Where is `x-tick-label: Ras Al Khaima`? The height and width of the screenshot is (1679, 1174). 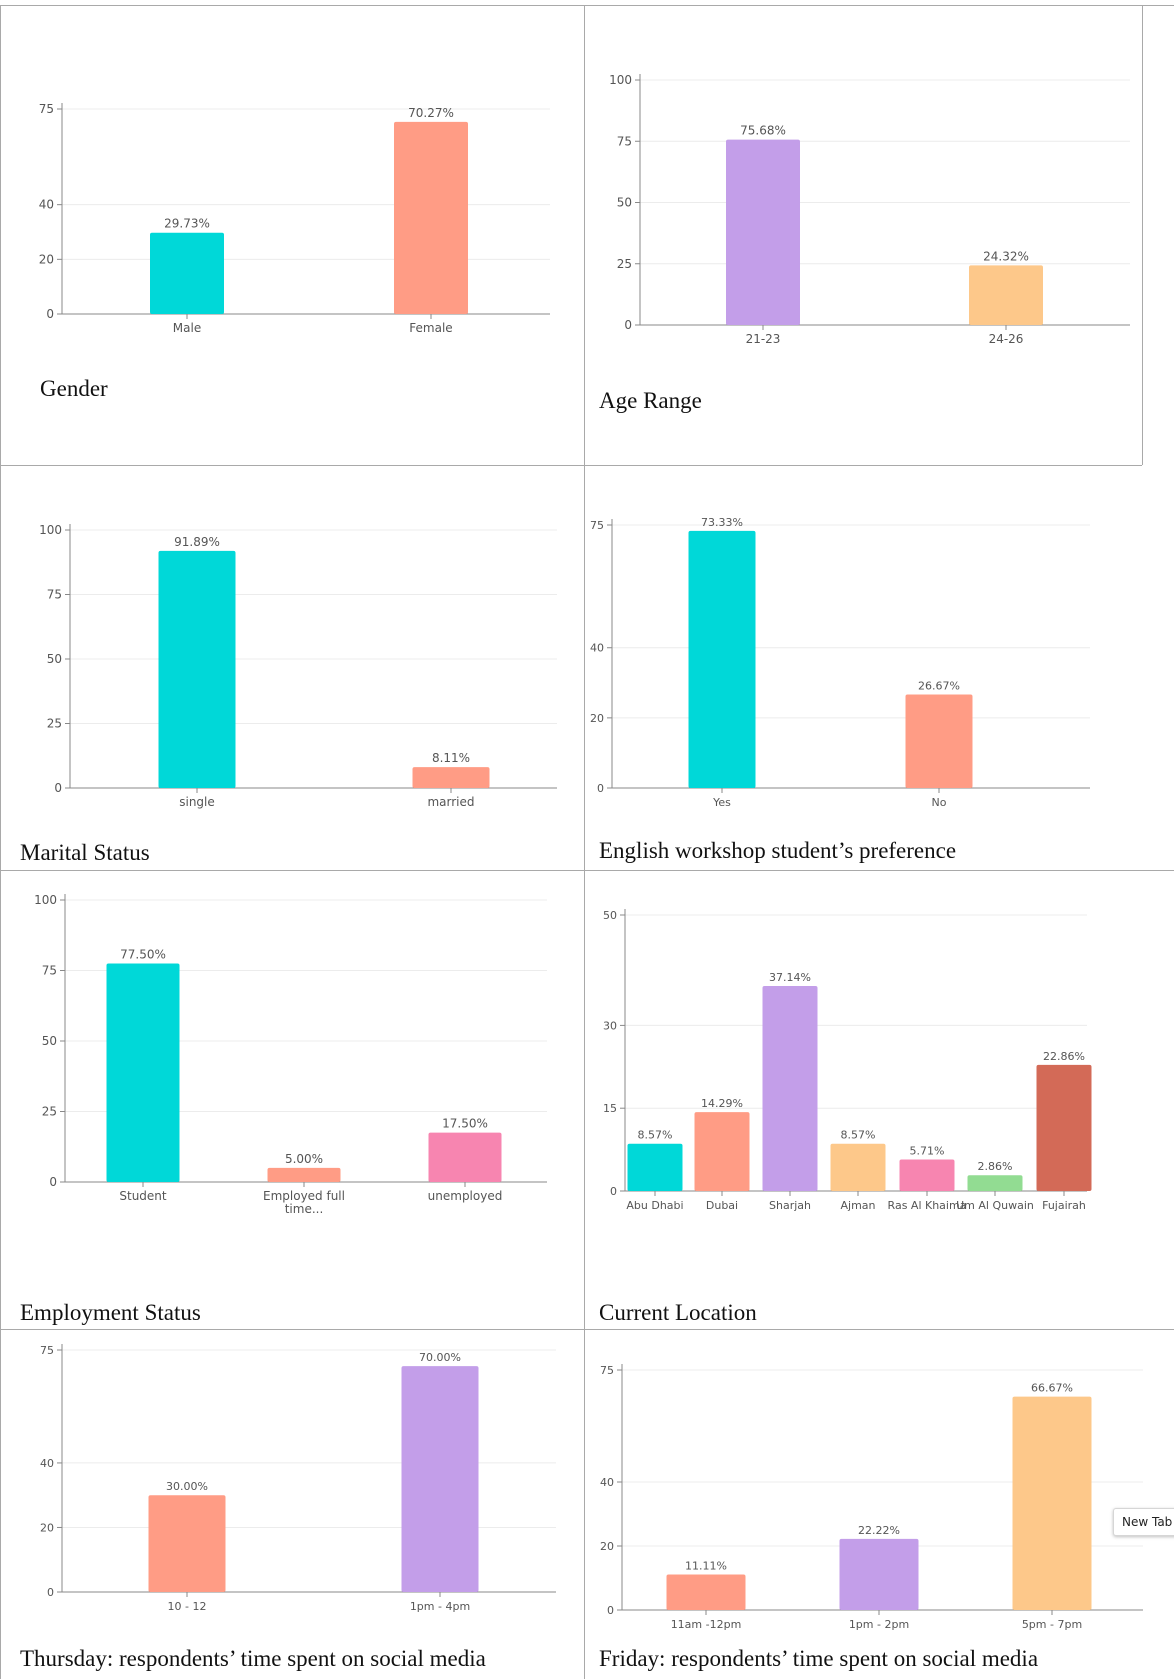
x-tick-label: Ras Al Khaima is located at coordinates (927, 1205).